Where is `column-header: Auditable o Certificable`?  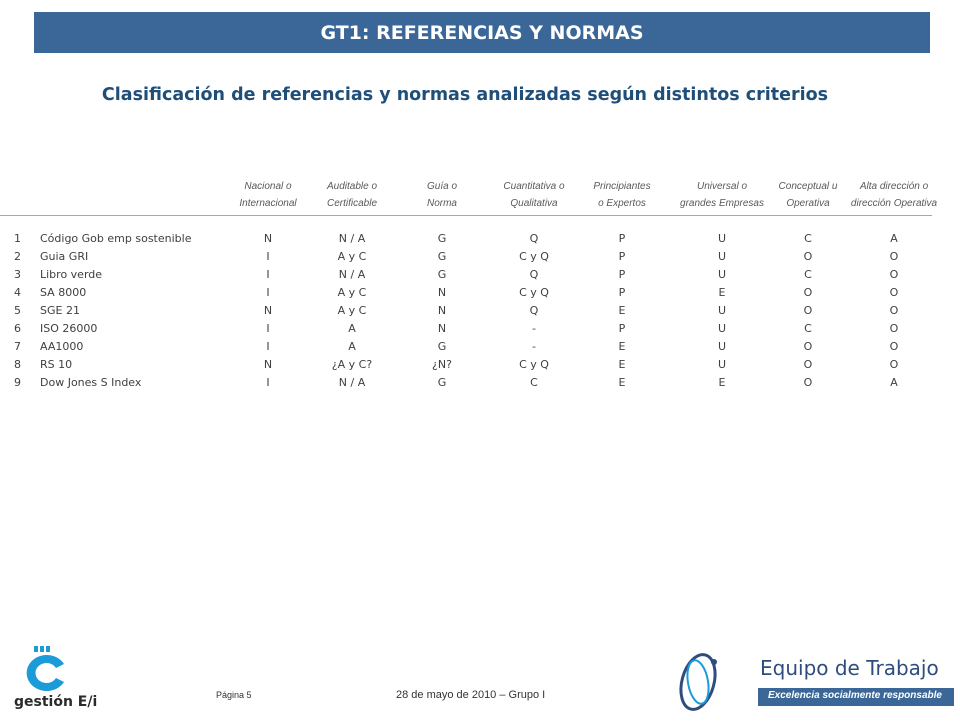
column-header: Auditable o Certificable is located at coordinates (352, 195).